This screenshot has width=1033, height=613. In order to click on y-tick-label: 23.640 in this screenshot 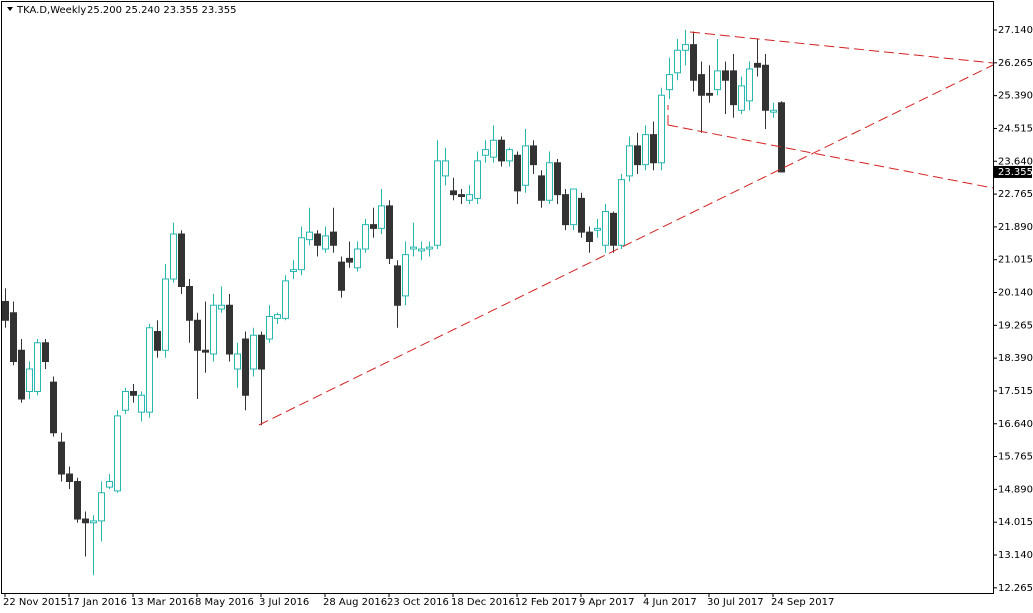, I will do `click(1015, 161)`.